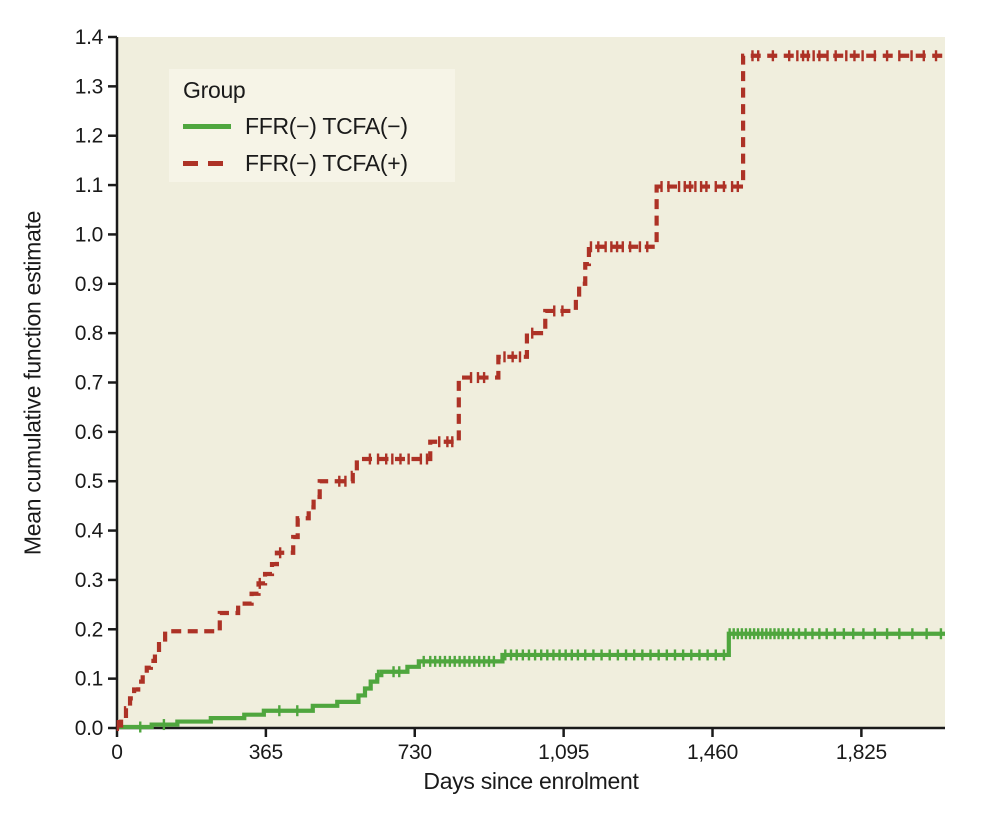 This screenshot has height=815, width=1005. I want to click on y-tick-label: 0.2, so click(89, 629).